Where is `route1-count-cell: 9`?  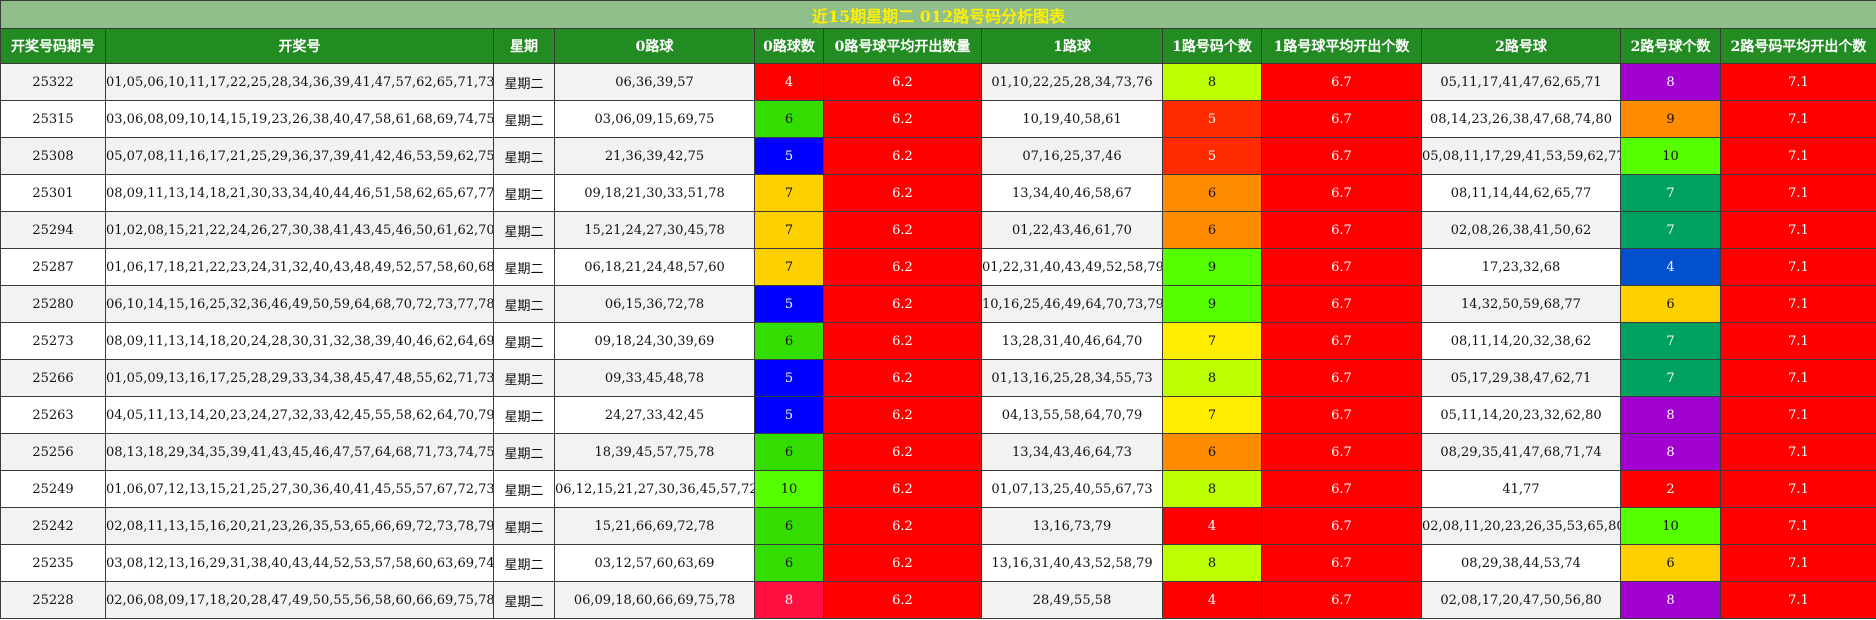
route1-count-cell: 9 is located at coordinates (1212, 304).